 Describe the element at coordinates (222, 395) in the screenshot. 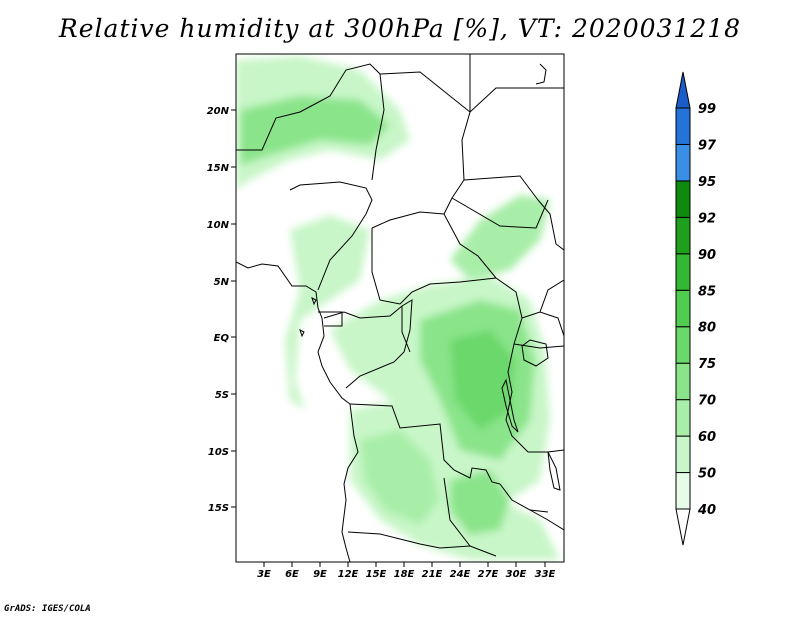

I see `lat-label: 5S` at that location.